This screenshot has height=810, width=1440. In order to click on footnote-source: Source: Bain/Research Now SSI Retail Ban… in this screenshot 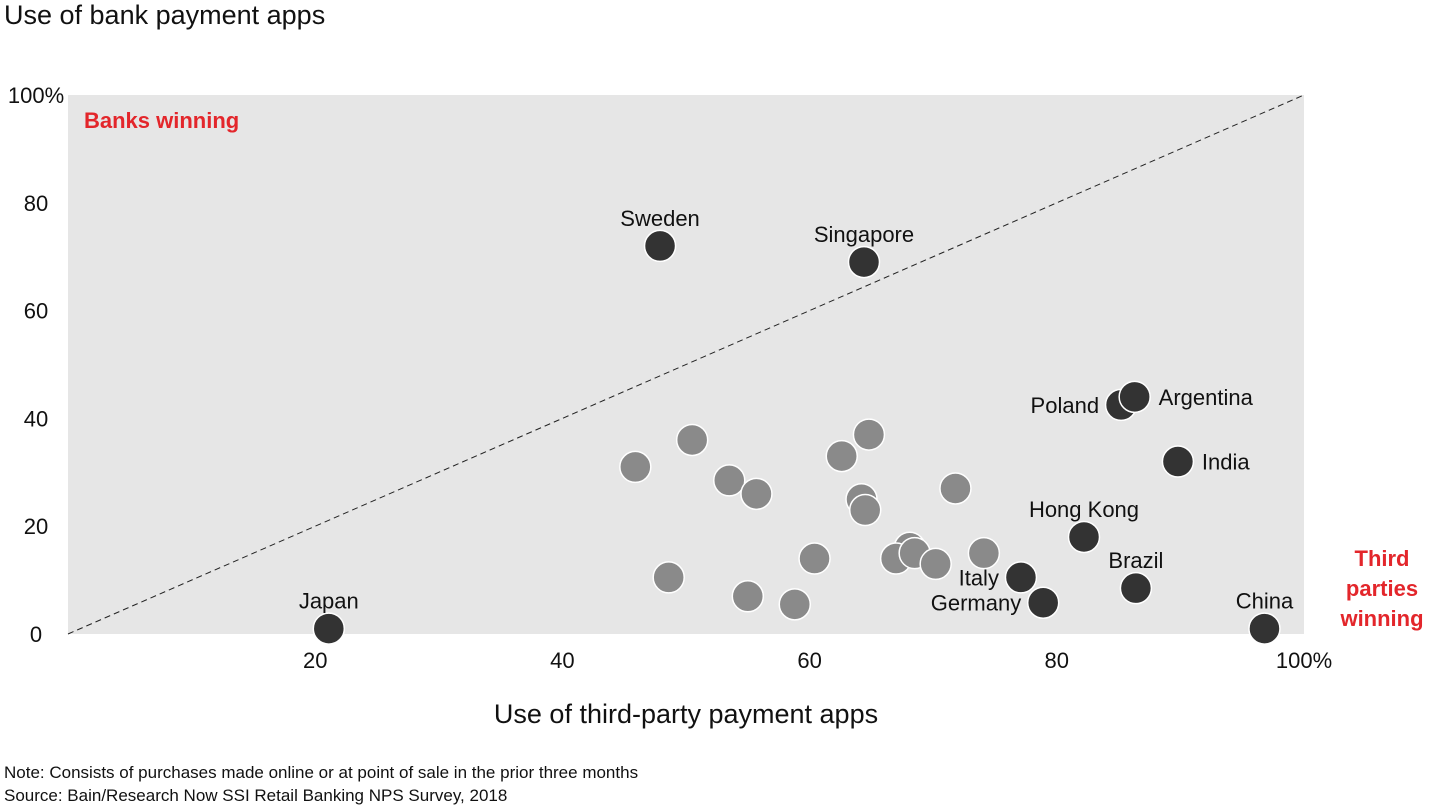, I will do `click(256, 795)`.